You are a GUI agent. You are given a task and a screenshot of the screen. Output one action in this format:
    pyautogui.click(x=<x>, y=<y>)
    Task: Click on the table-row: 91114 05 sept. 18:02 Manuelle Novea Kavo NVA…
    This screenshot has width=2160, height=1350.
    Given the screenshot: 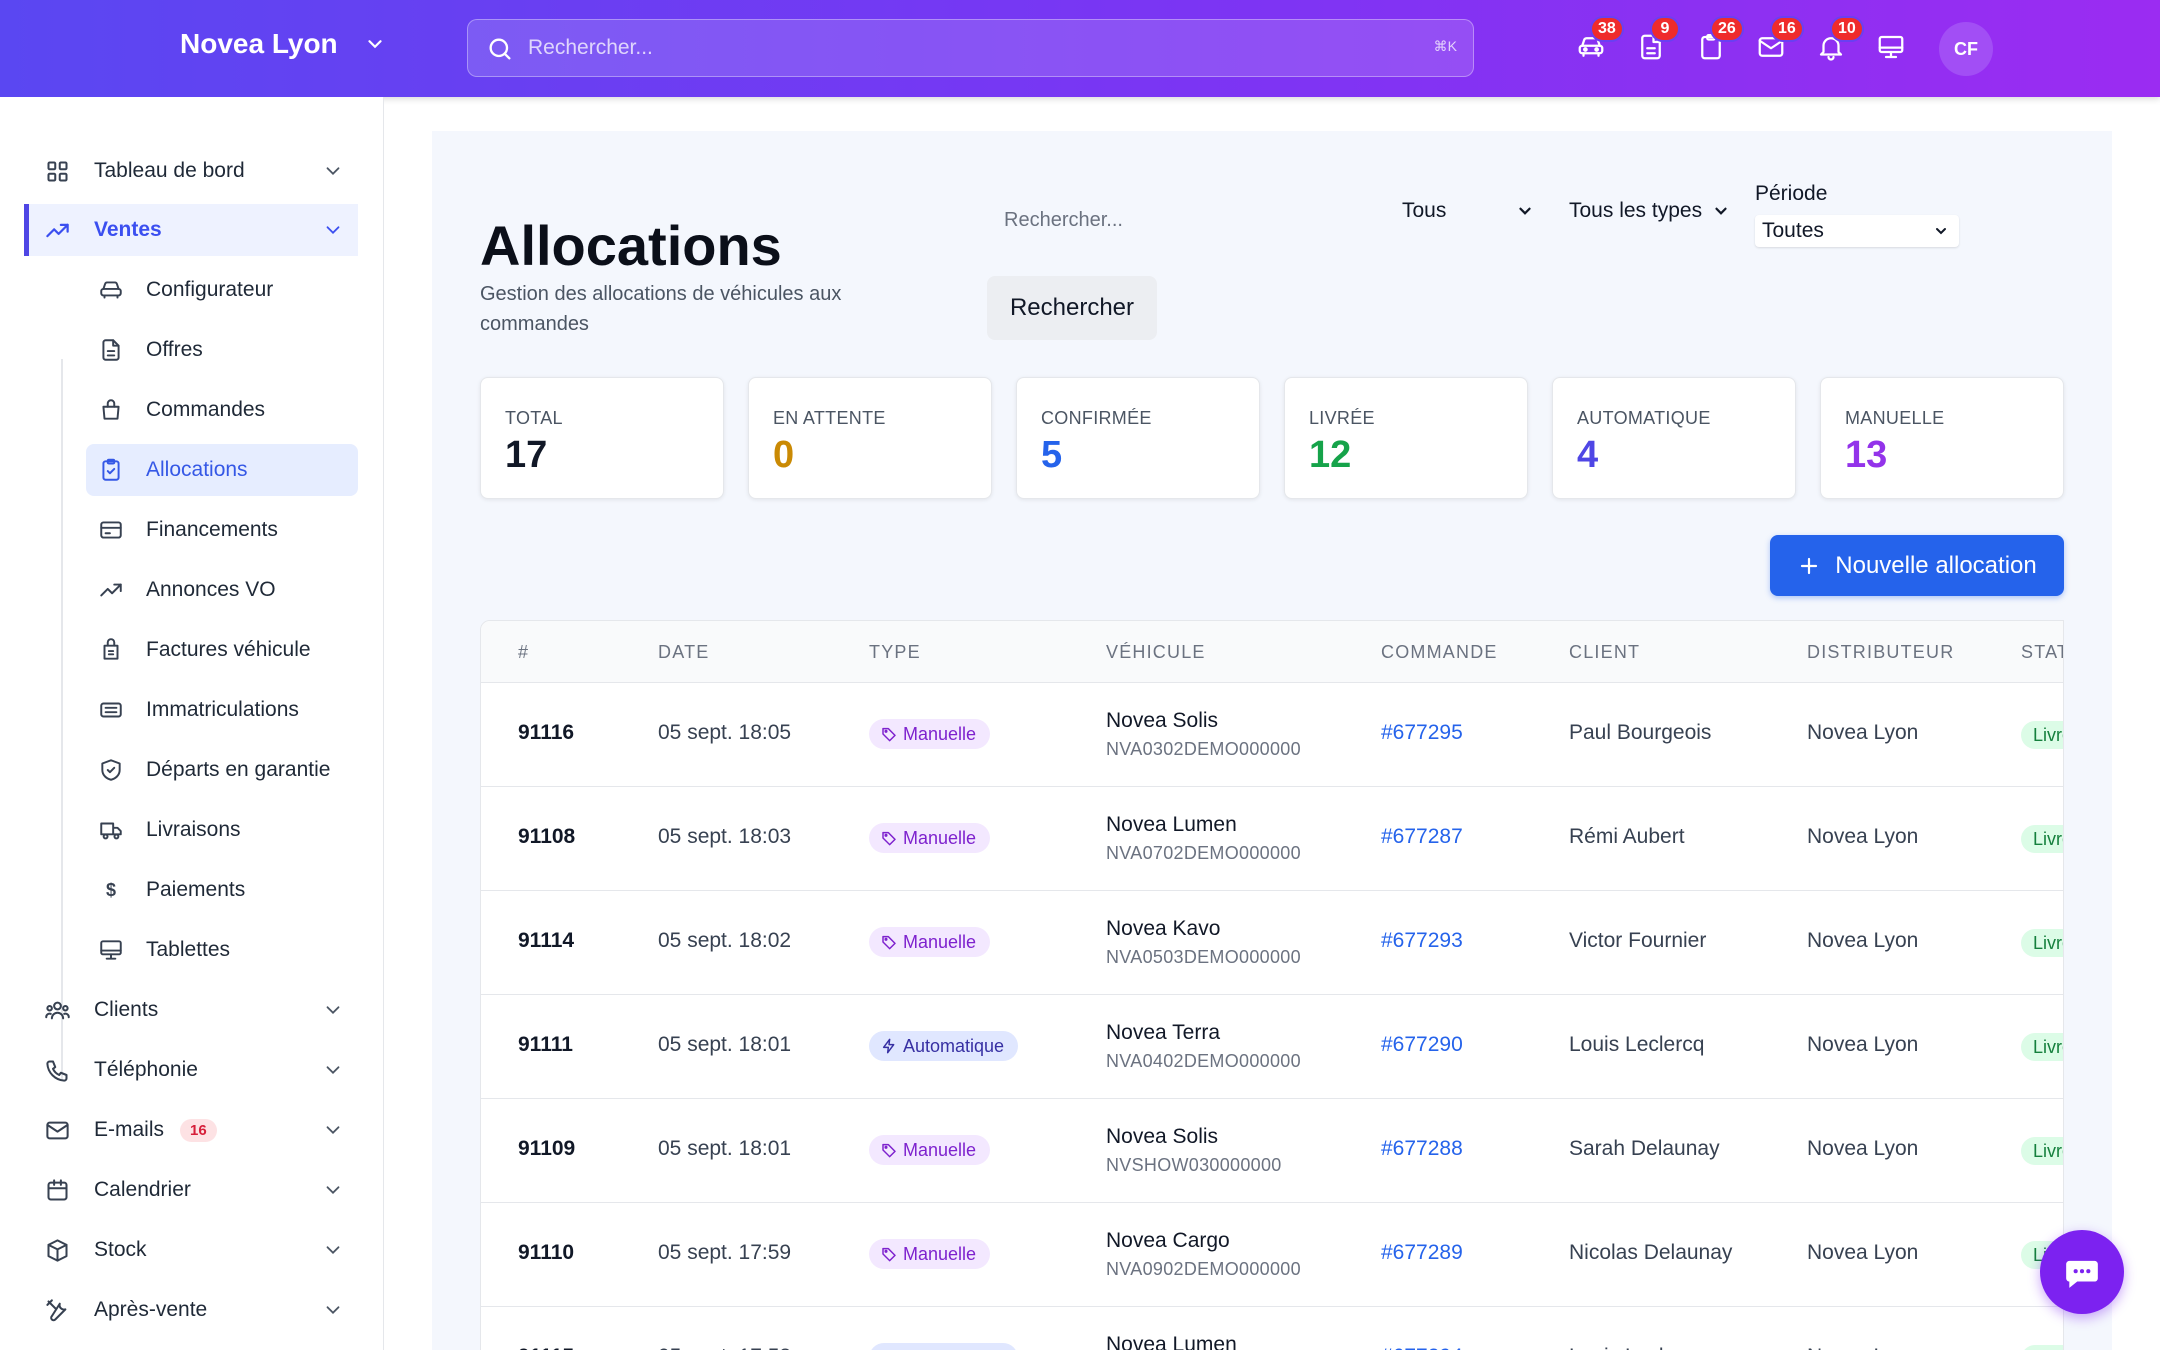 What is the action you would take?
    pyautogui.click(x=1272, y=943)
    